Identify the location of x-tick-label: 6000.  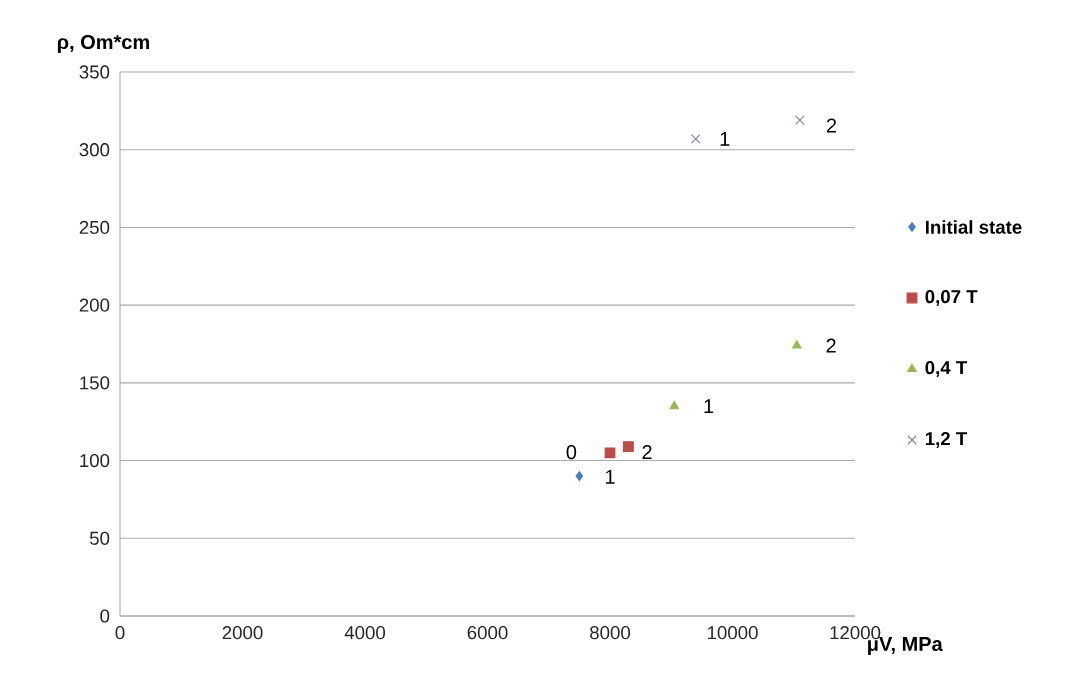
(487, 633).